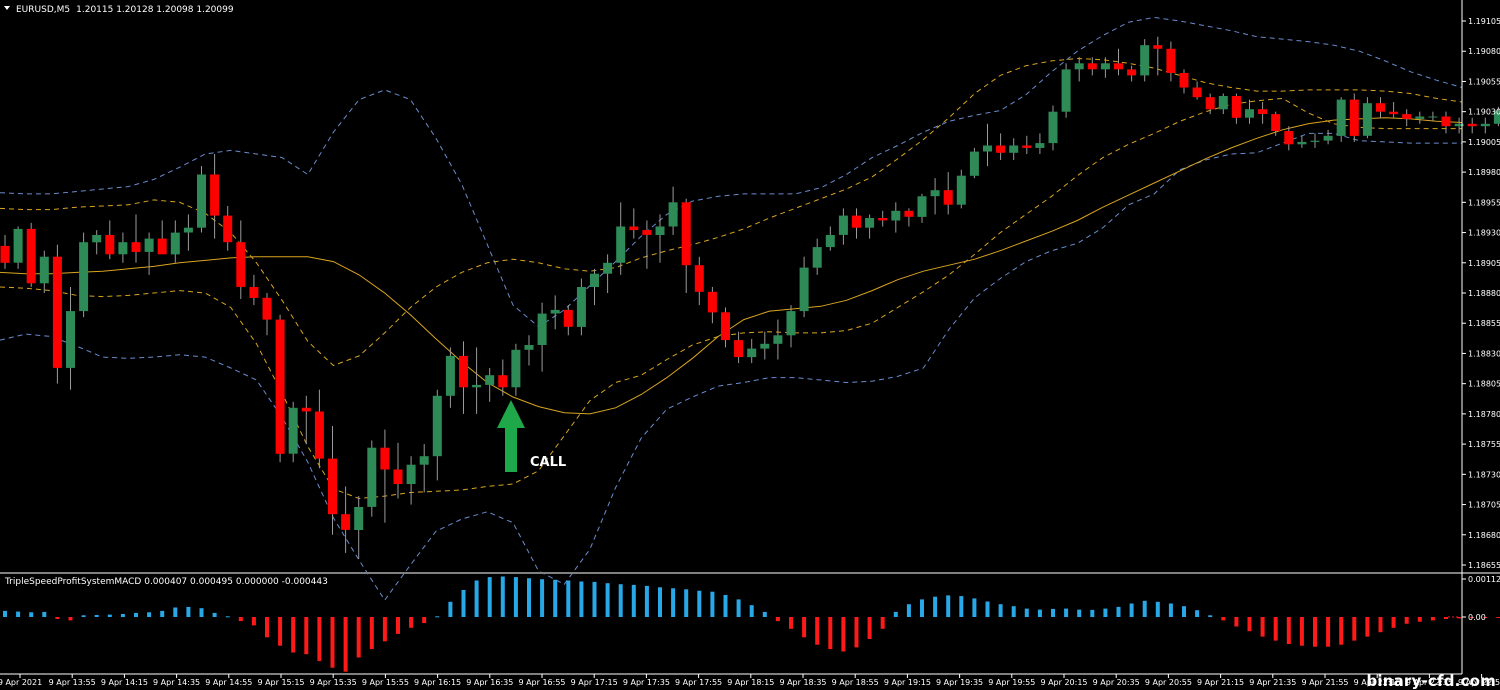 This screenshot has height=690, width=1500. Describe the element at coordinates (1116, 682) in the screenshot. I see `time-tick-label: 9 Apr 20:35` at that location.